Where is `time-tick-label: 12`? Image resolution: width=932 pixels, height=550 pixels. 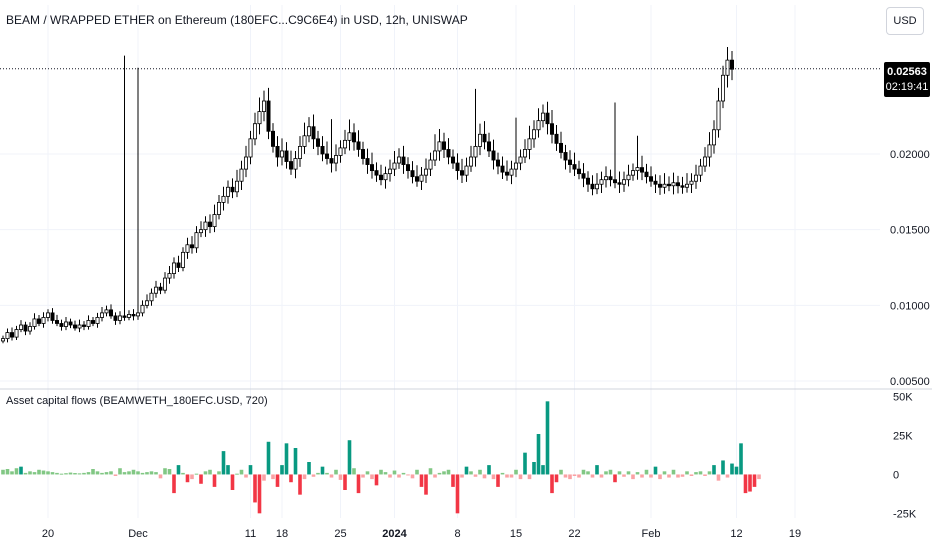
time-tick-label: 12 is located at coordinates (736, 534).